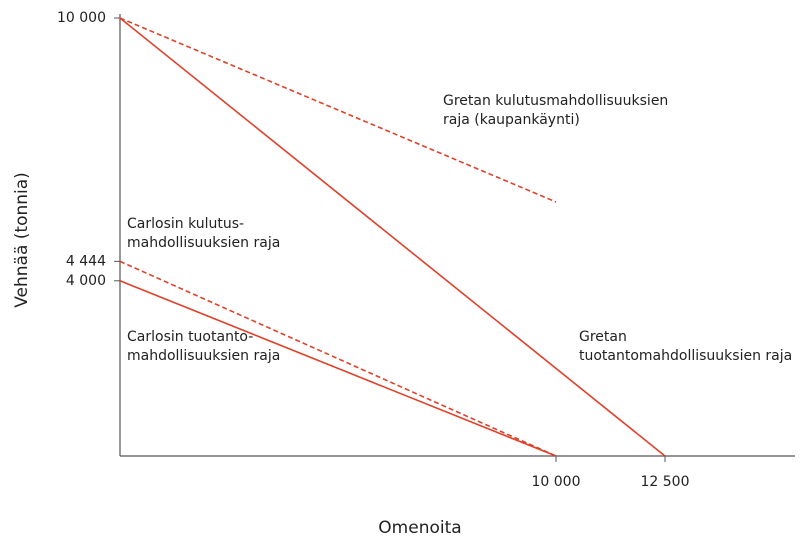 The width and height of the screenshot is (810, 544). What do you see at coordinates (603, 337) in the screenshot?
I see `annotation: Gretan` at bounding box center [603, 337].